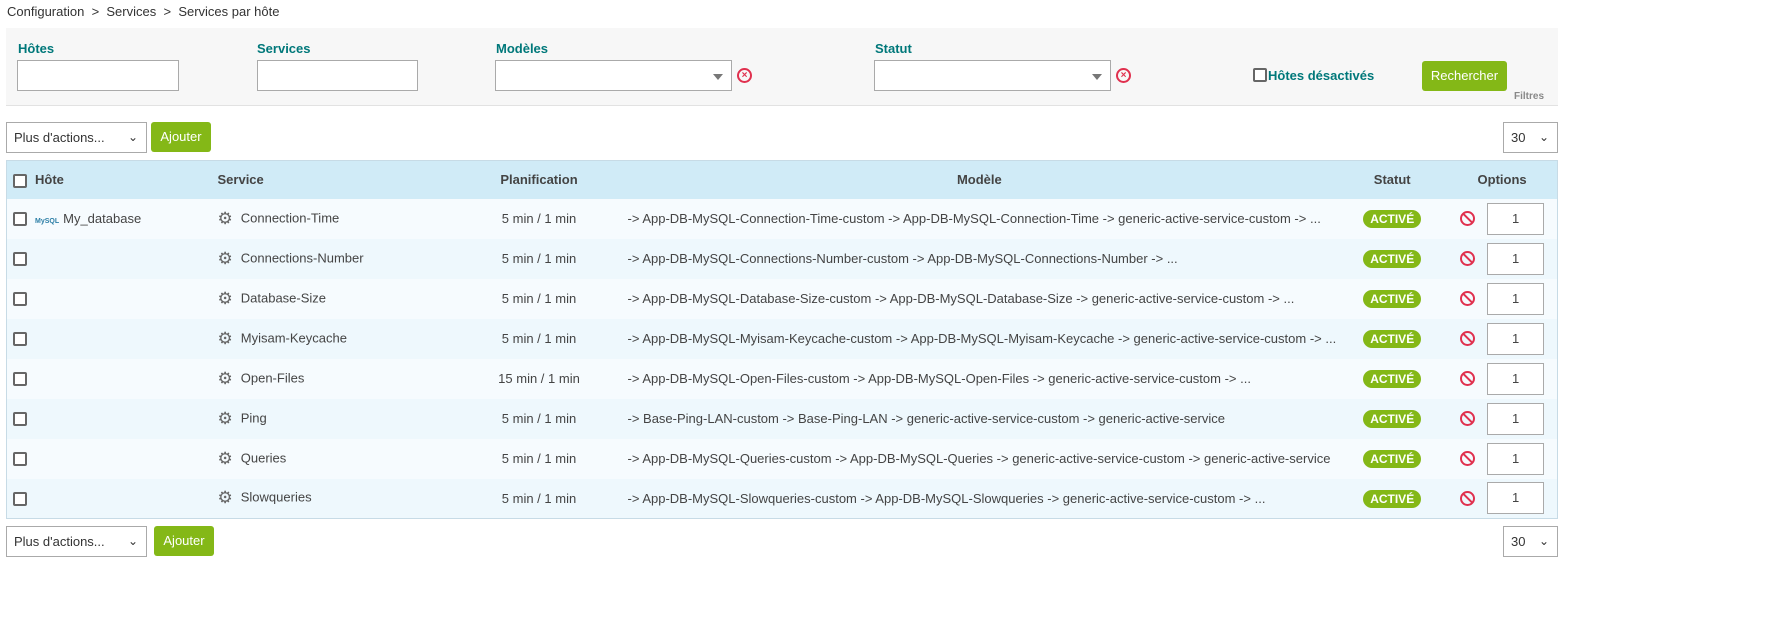  I want to click on breadcrumb-configuration: Configuration, so click(46, 11).